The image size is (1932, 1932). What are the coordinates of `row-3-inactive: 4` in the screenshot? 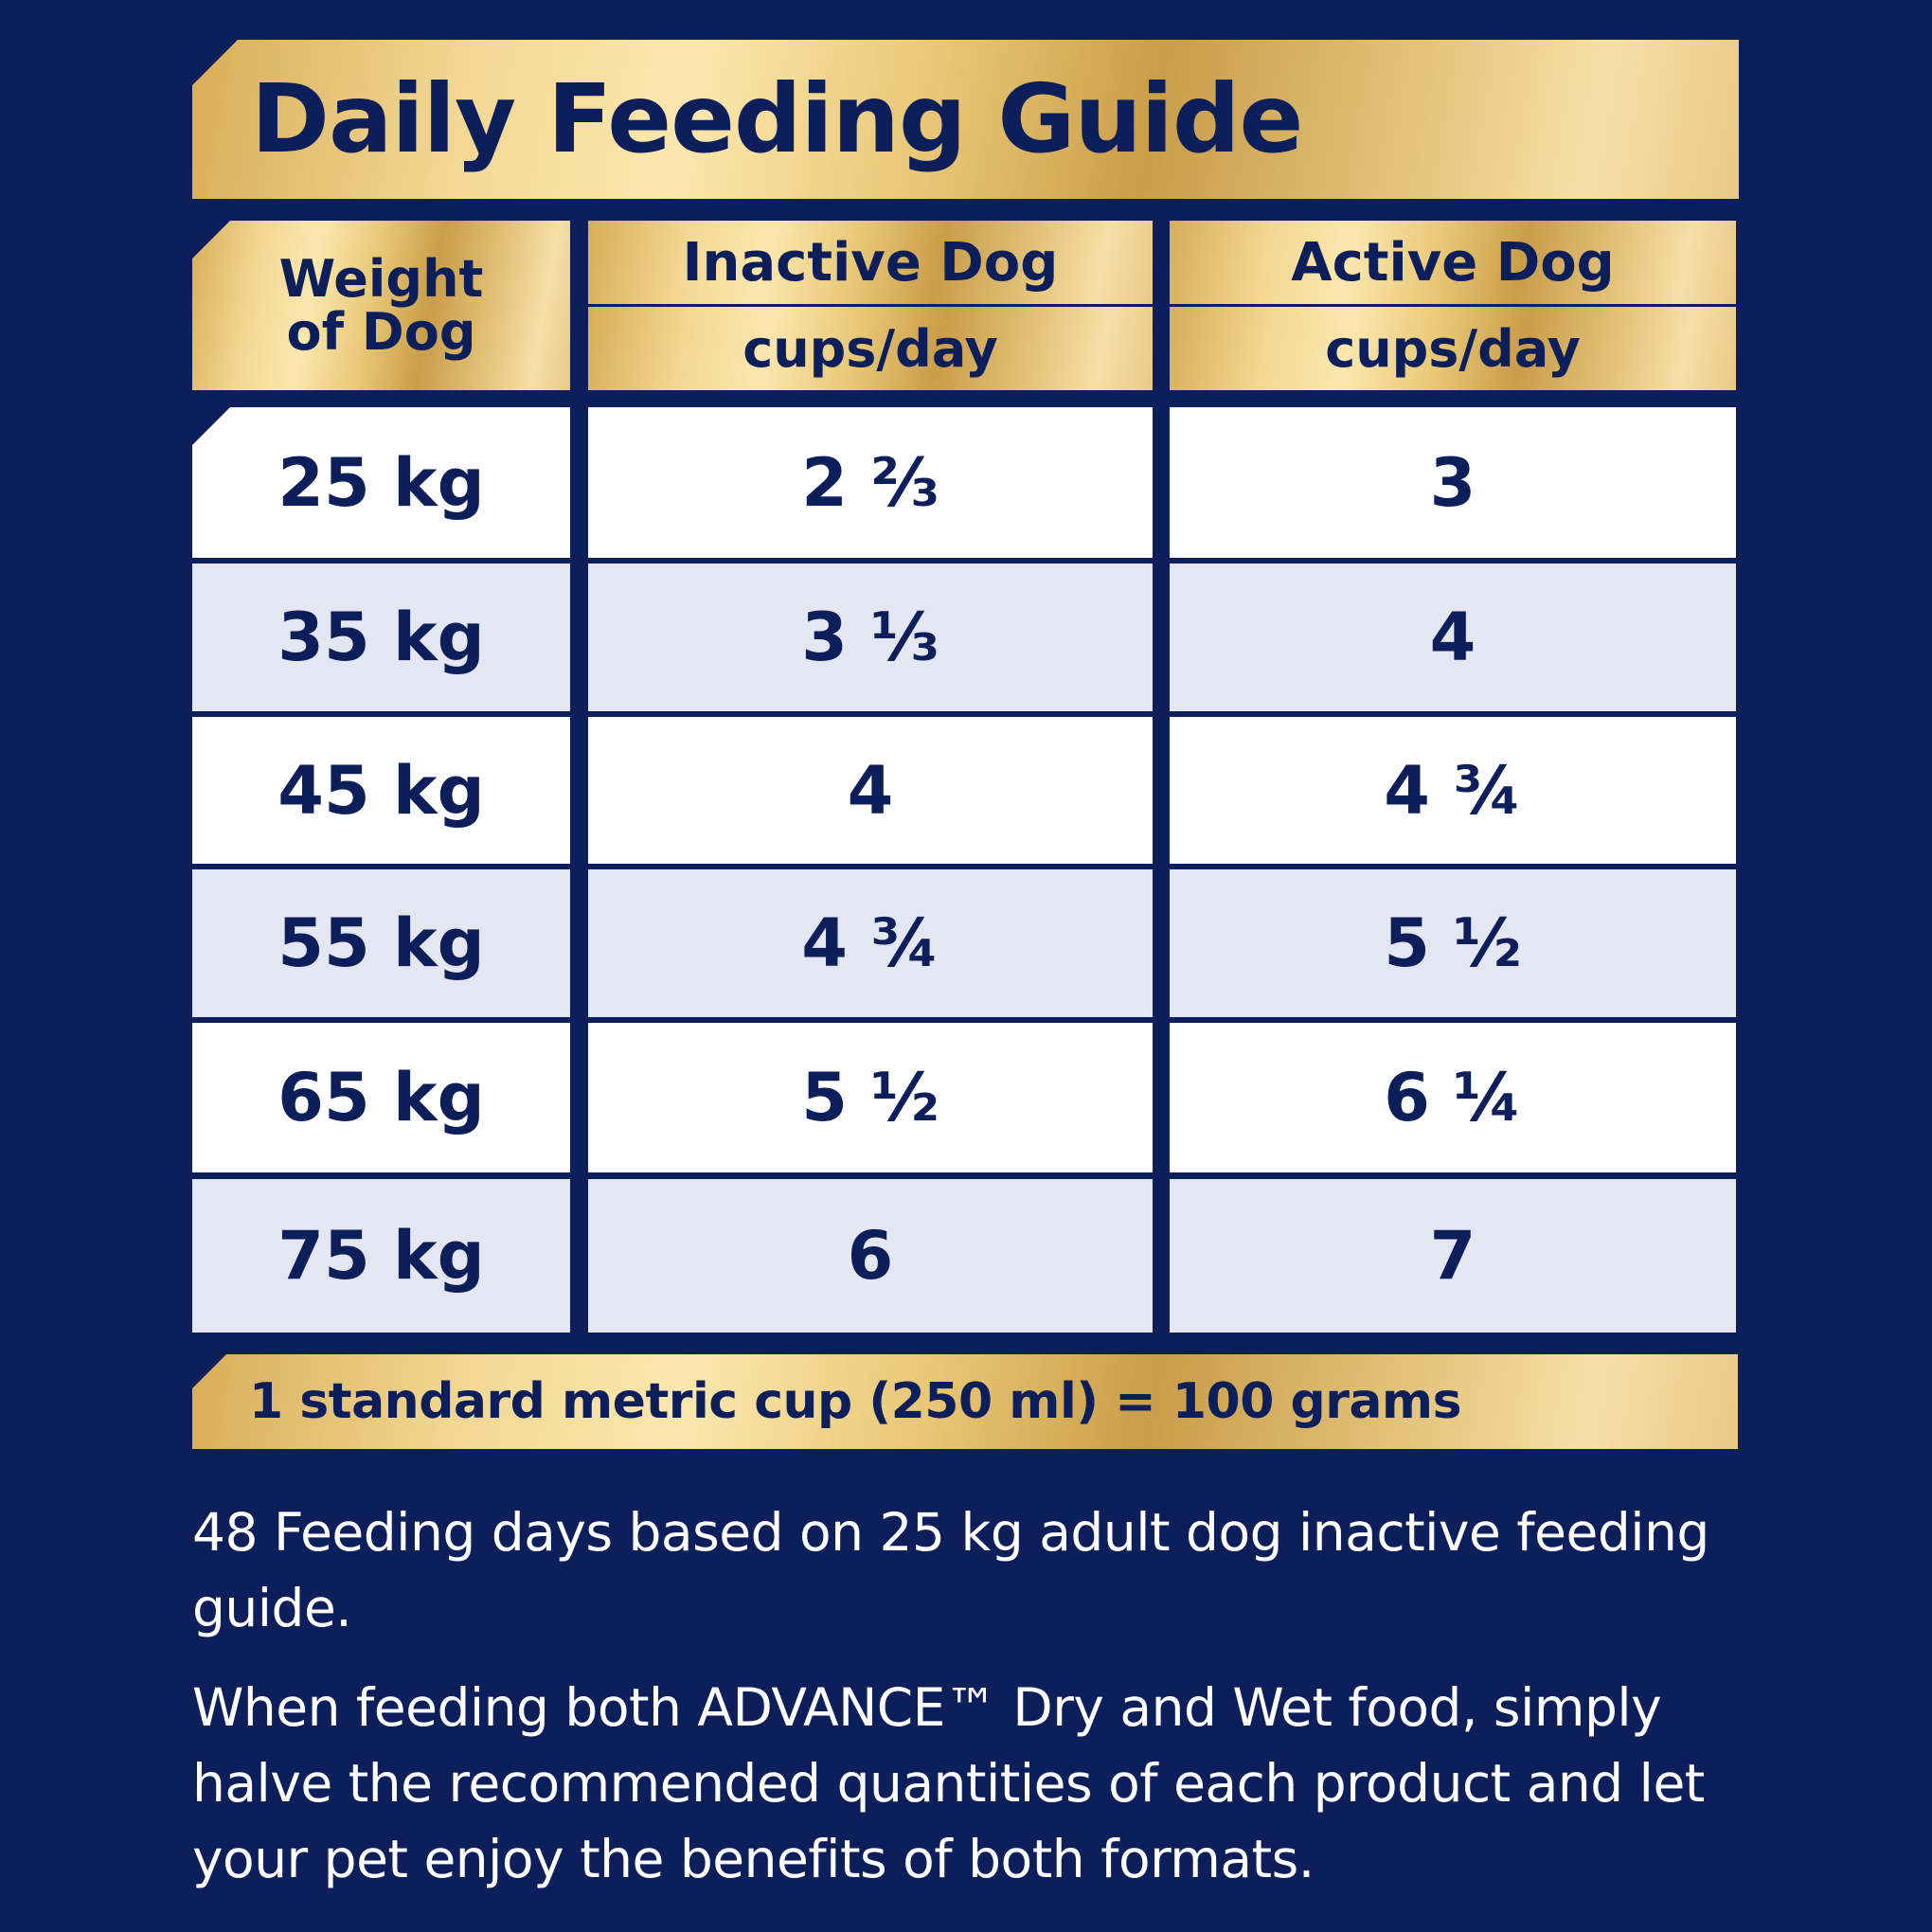 It's located at (870, 790).